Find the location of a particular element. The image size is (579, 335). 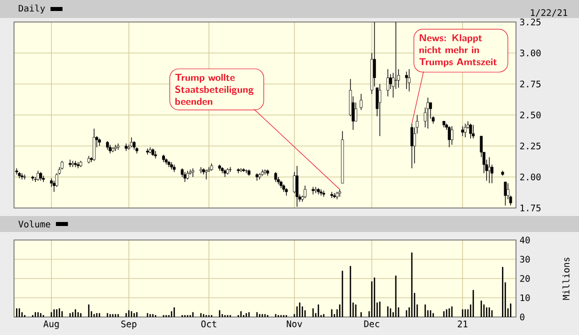

x-tick-label: Oct is located at coordinates (208, 324).